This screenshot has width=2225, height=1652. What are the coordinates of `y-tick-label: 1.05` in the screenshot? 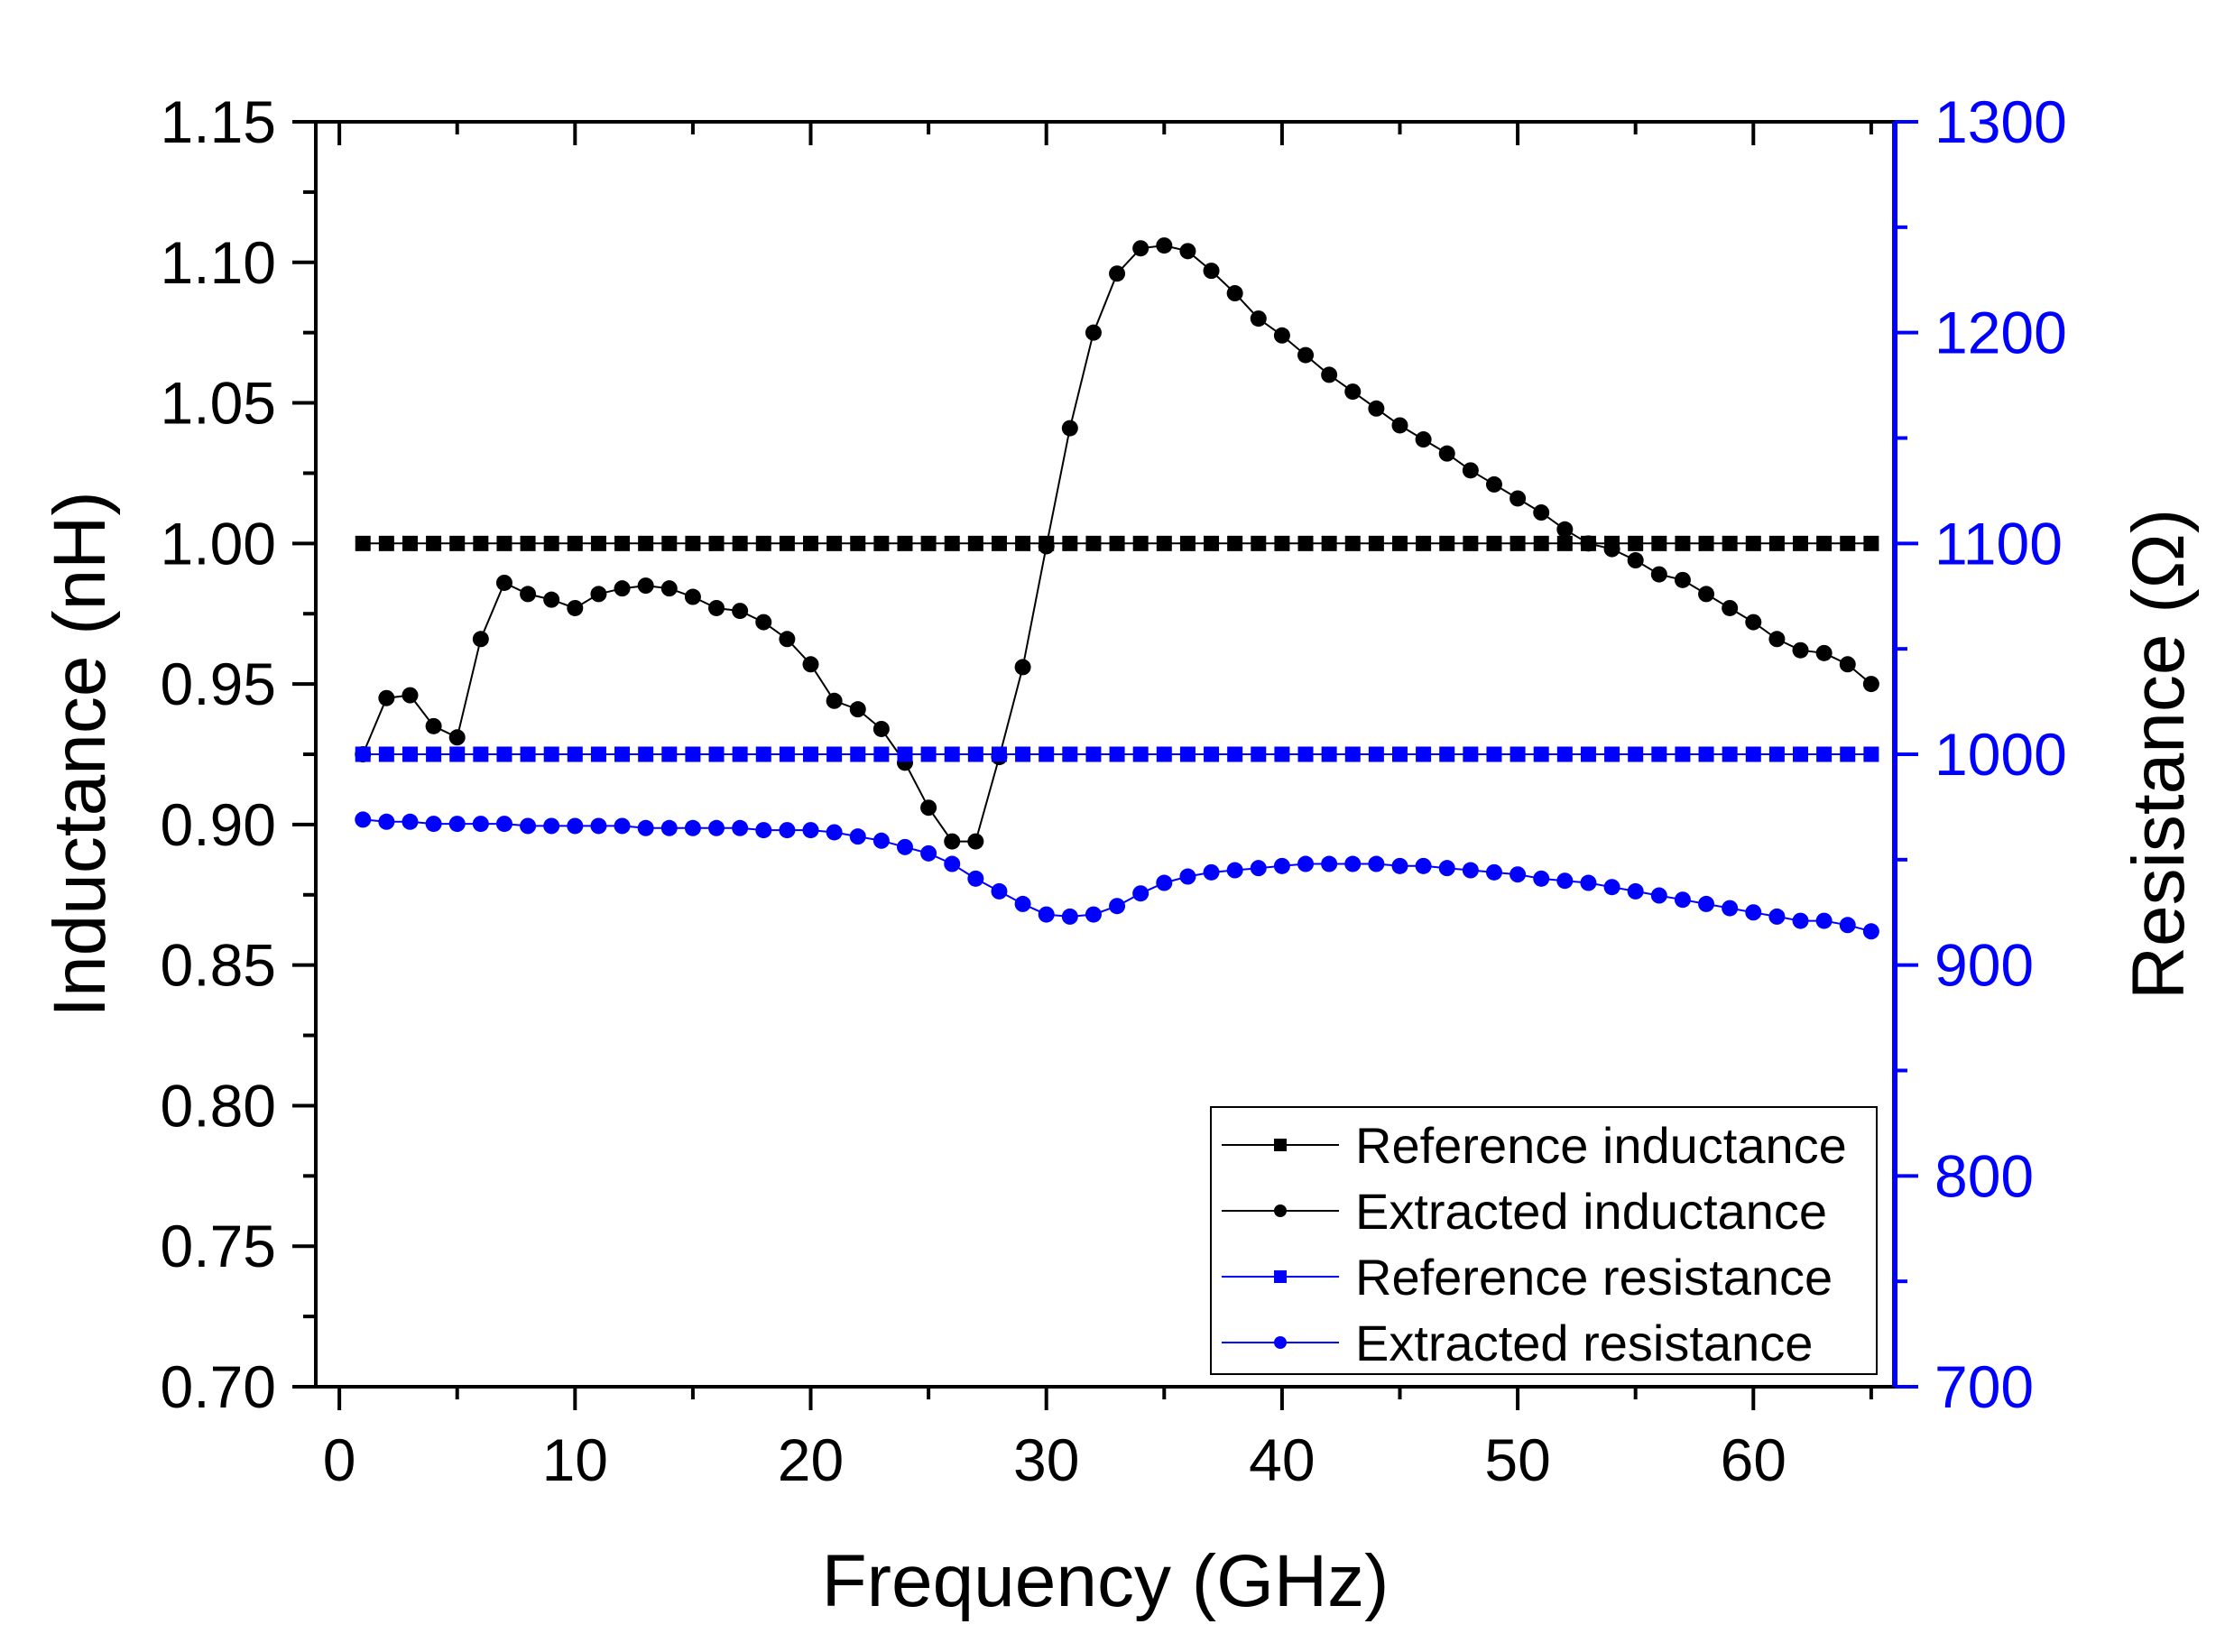 It's located at (218, 403).